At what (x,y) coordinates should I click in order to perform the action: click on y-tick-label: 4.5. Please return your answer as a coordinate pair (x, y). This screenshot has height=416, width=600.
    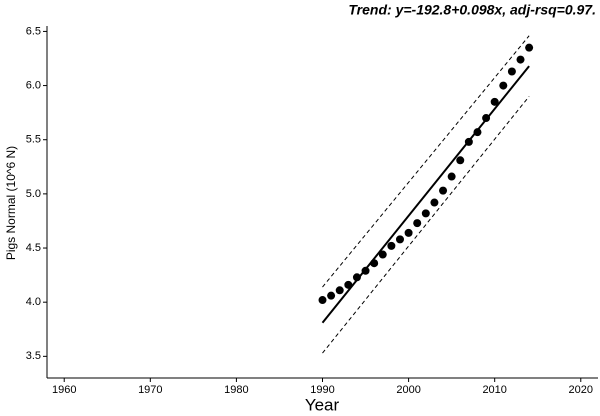
    Looking at the image, I should click on (33, 248).